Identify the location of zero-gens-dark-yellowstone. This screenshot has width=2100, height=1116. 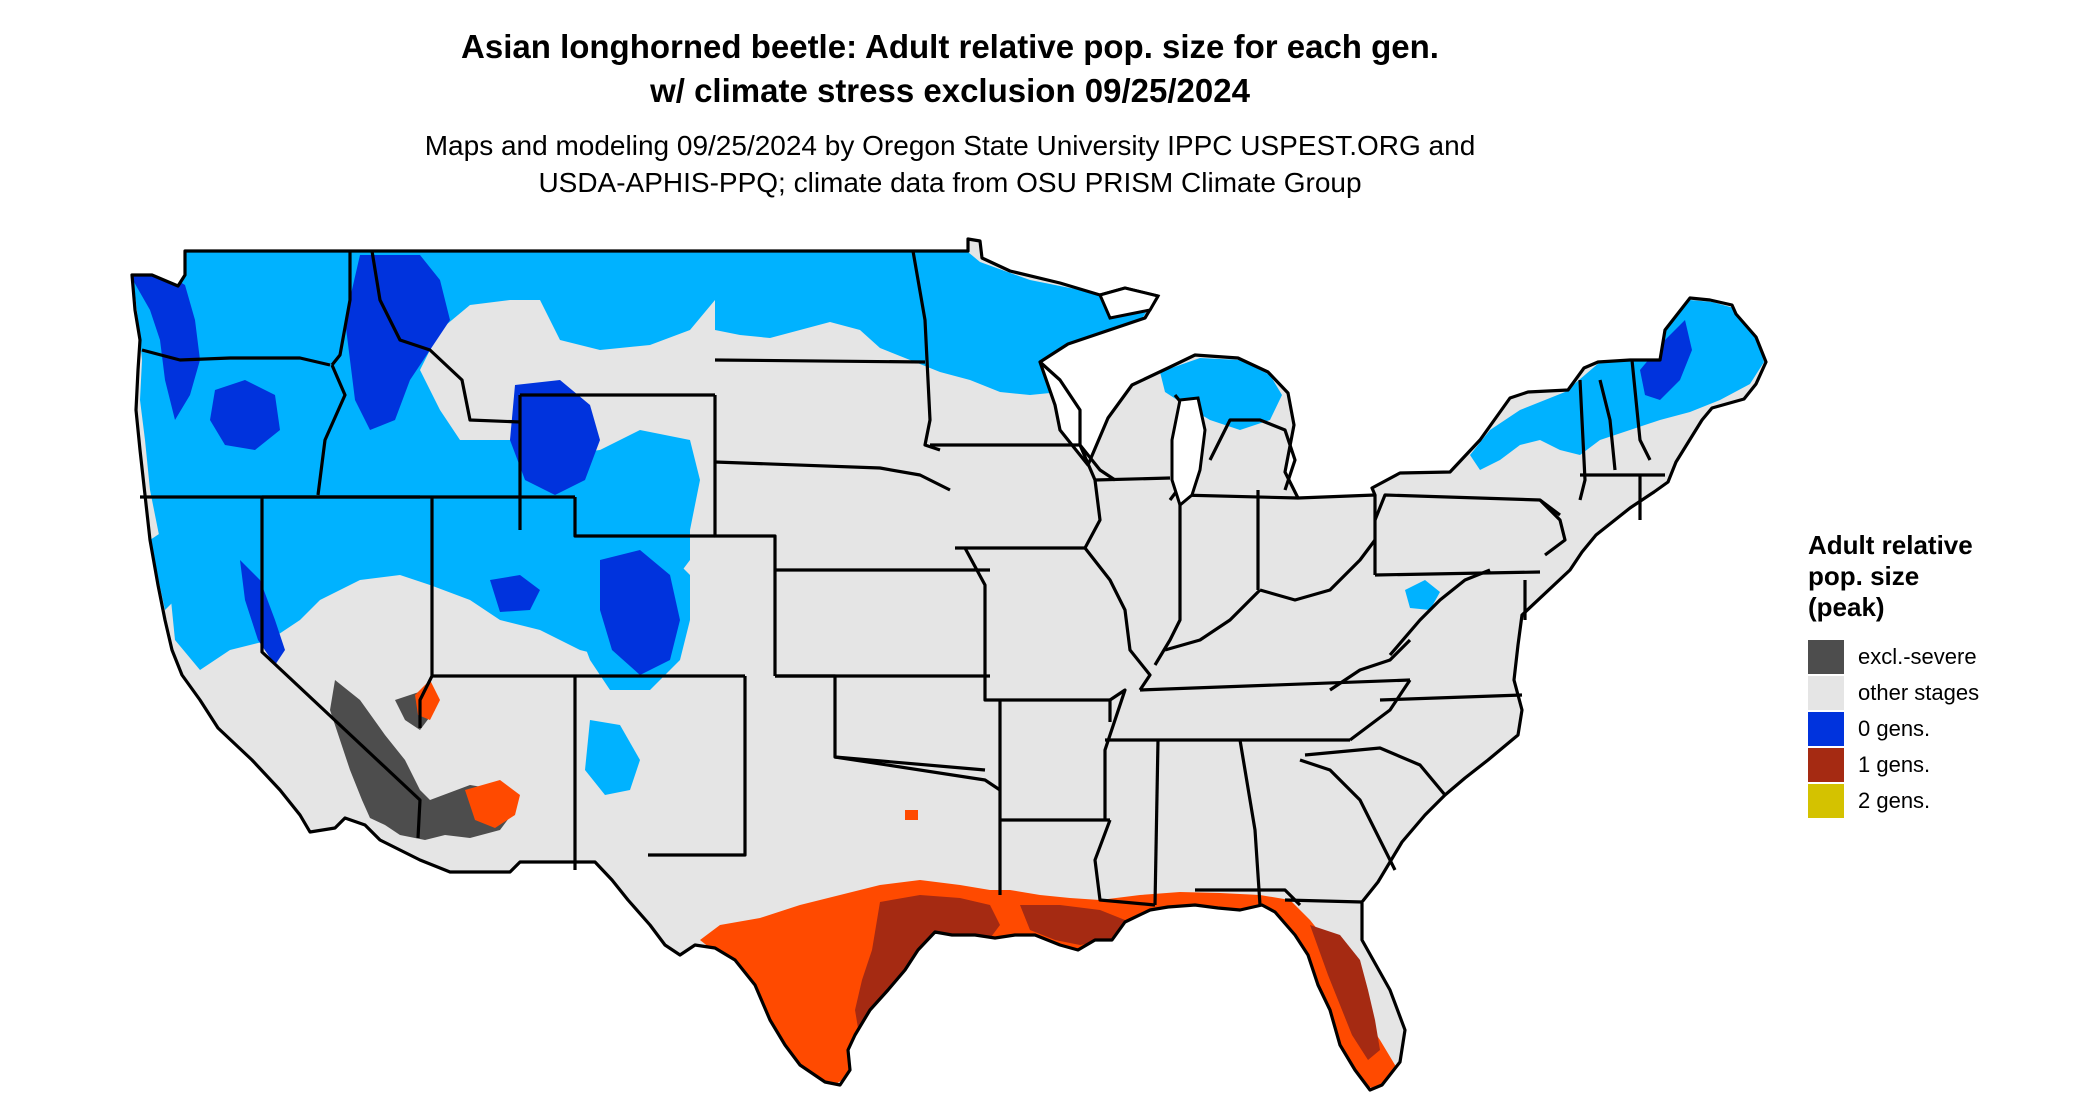
(555, 437).